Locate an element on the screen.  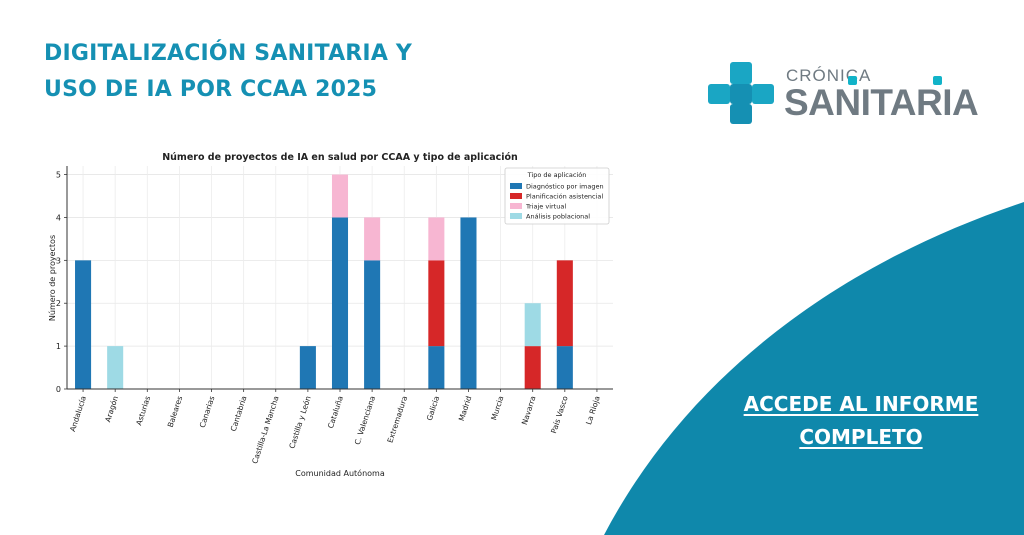
y-tick-label: 3 is located at coordinates (58, 260).